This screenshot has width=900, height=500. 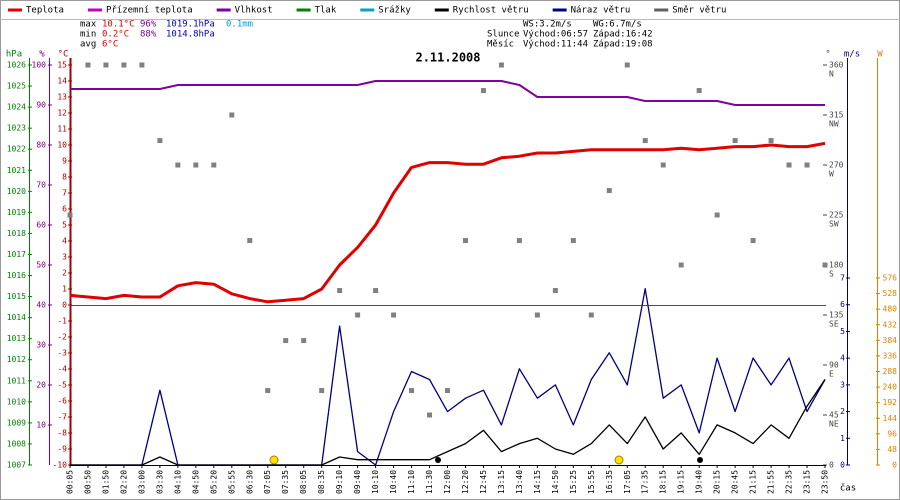 I want to click on stat: 1014.8hPa, so click(x=190, y=35).